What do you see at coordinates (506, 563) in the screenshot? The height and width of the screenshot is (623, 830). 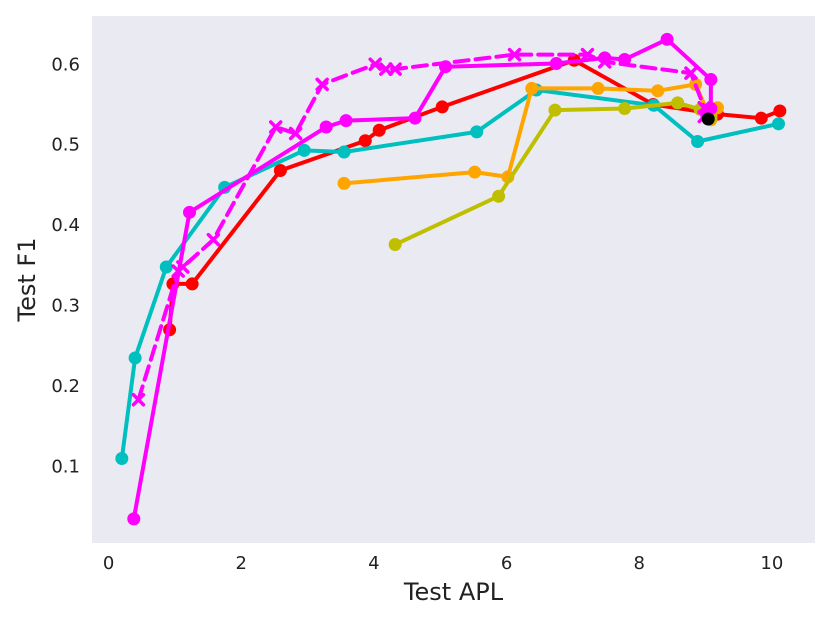 I see `x-tick-label: 6` at bounding box center [506, 563].